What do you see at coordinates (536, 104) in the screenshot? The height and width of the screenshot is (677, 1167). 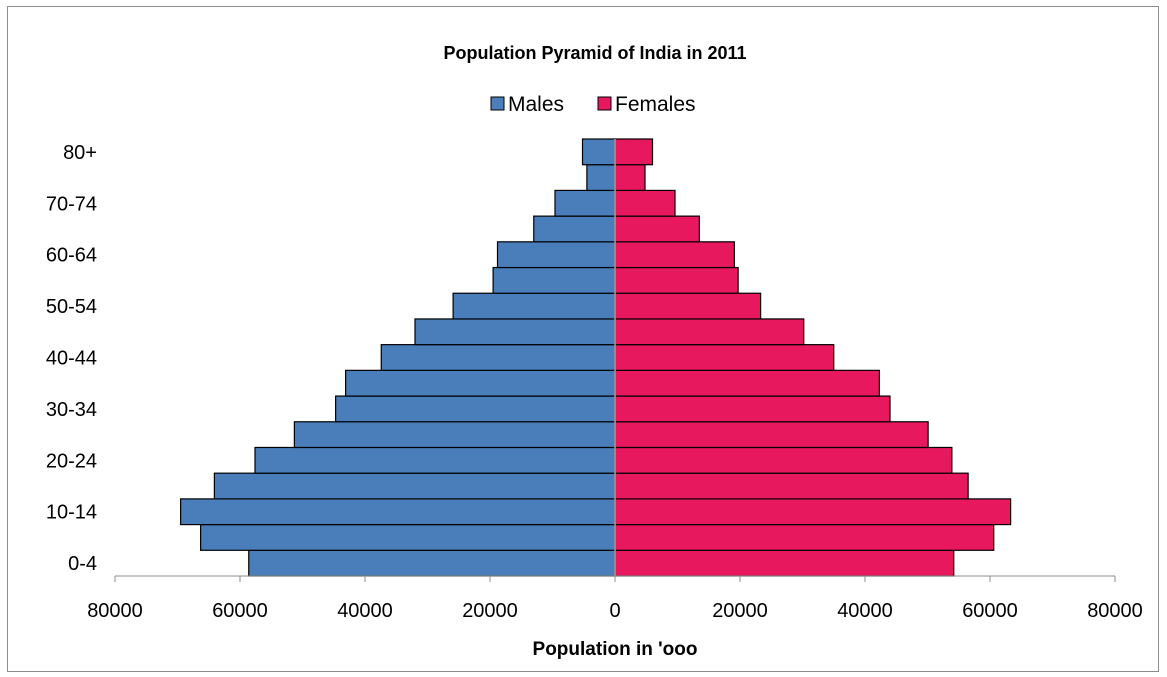 I see `legend-label-males: Males` at bounding box center [536, 104].